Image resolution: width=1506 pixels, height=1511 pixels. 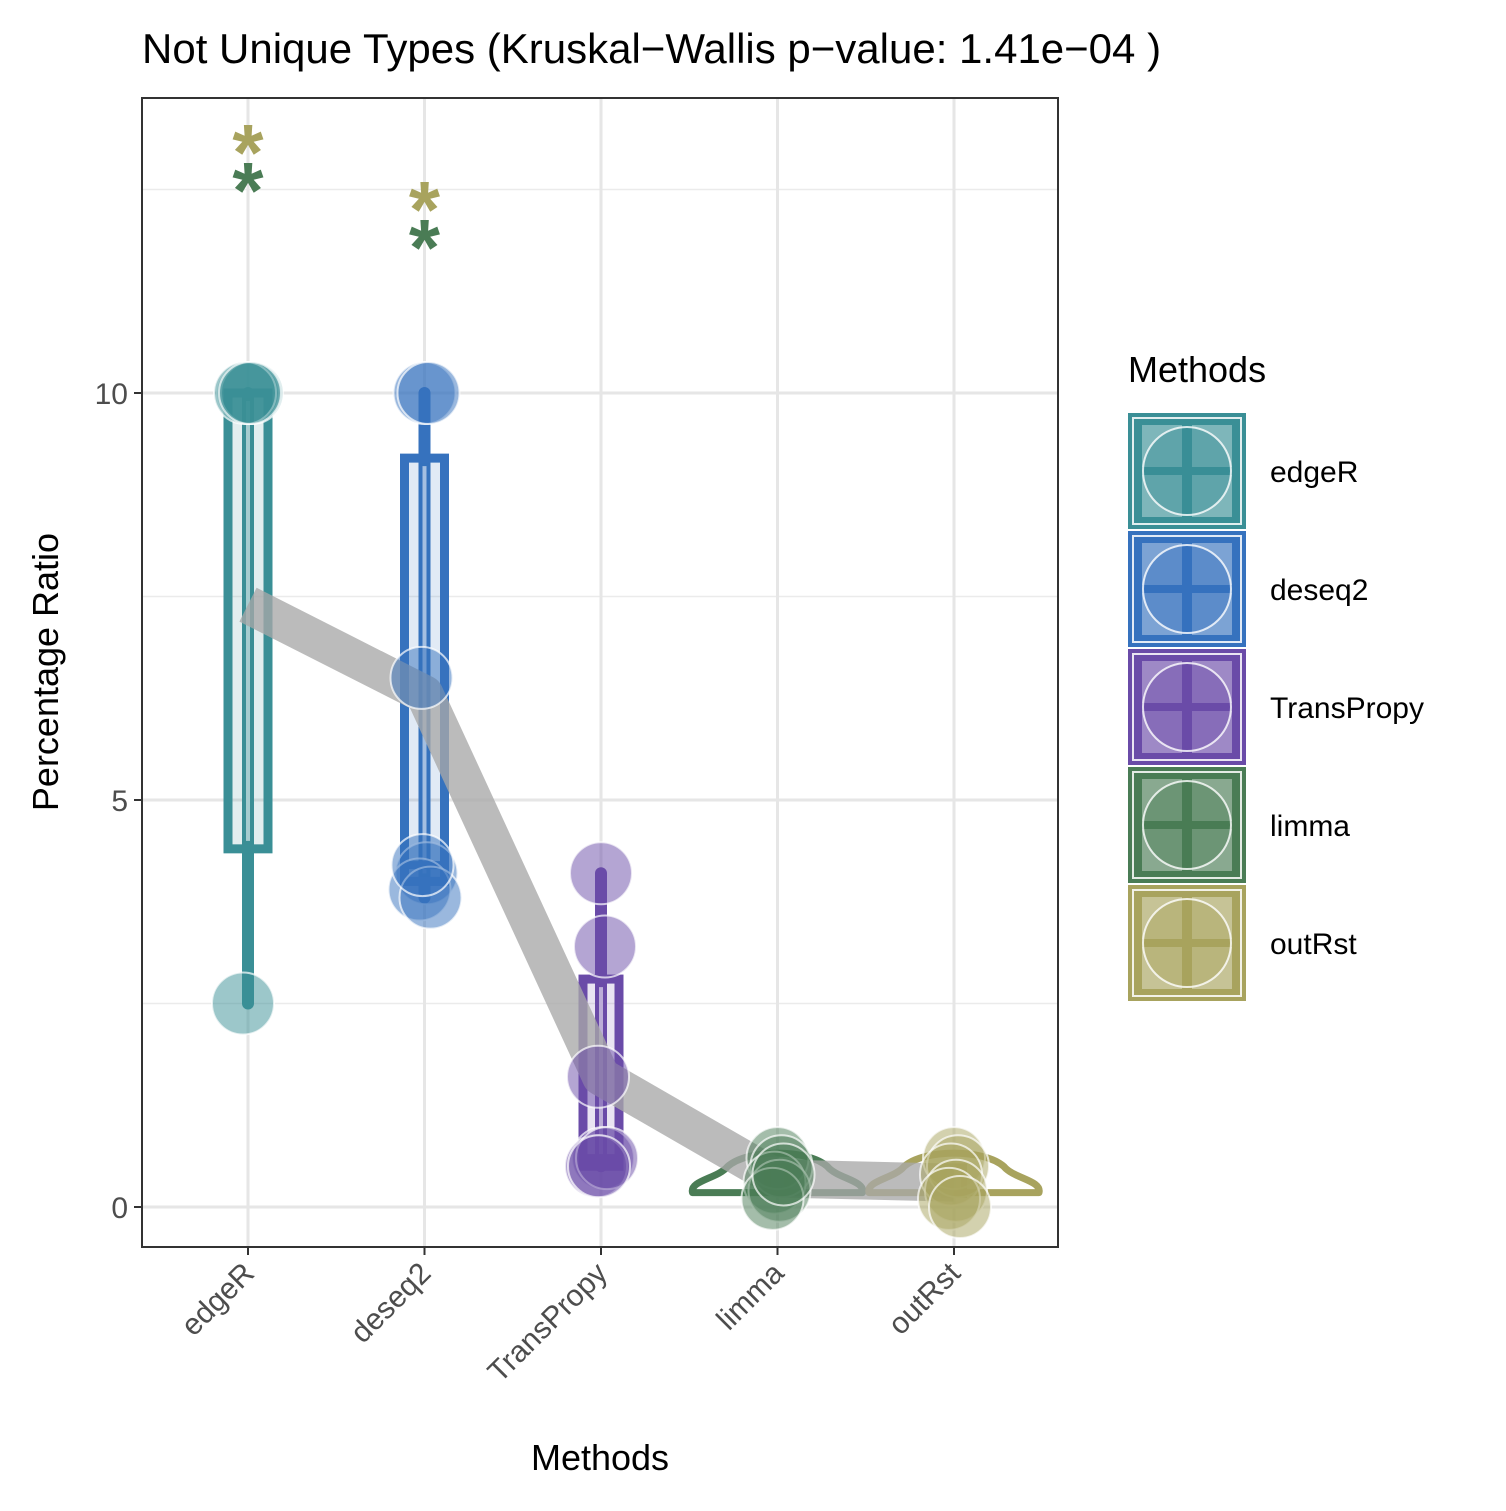 I want to click on x-tick-label: TransPropy, so click(x=548, y=1323).